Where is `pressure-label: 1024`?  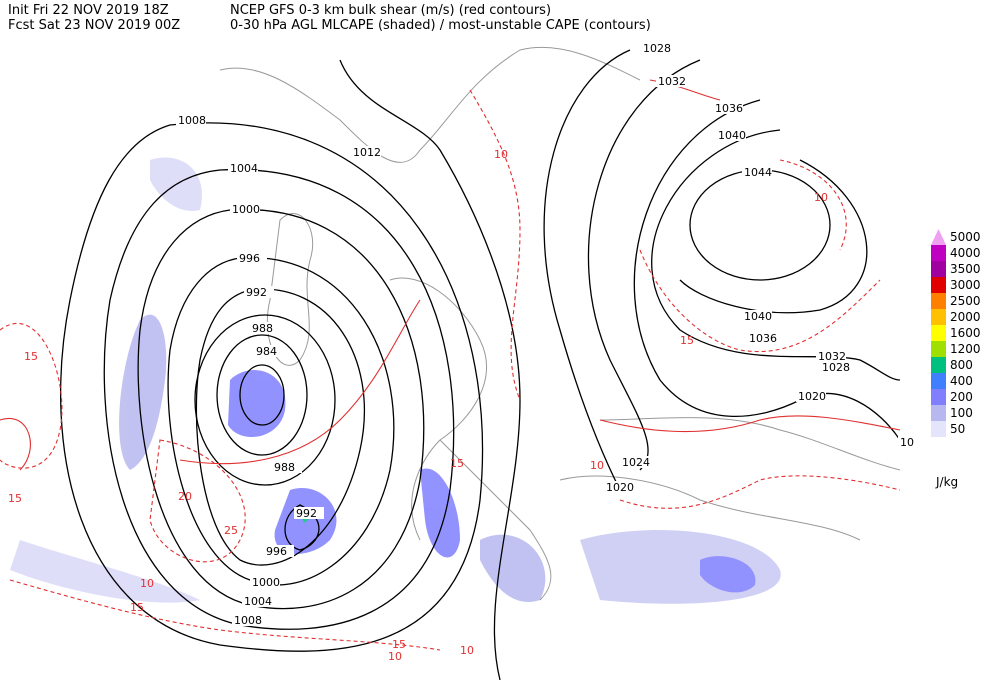 pressure-label: 1024 is located at coordinates (636, 462).